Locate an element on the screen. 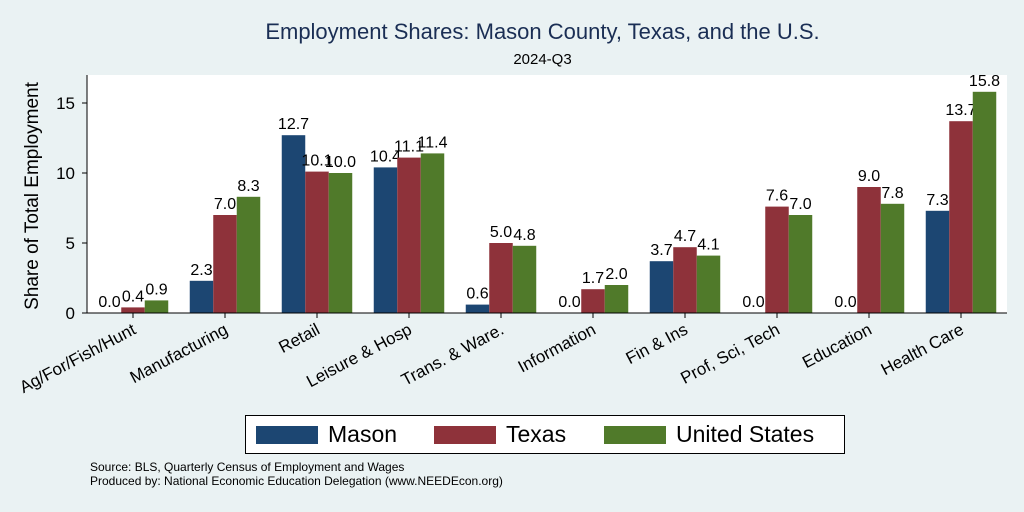 The width and height of the screenshot is (1024, 512). y-tick-label-15: 15 is located at coordinates (65, 103).